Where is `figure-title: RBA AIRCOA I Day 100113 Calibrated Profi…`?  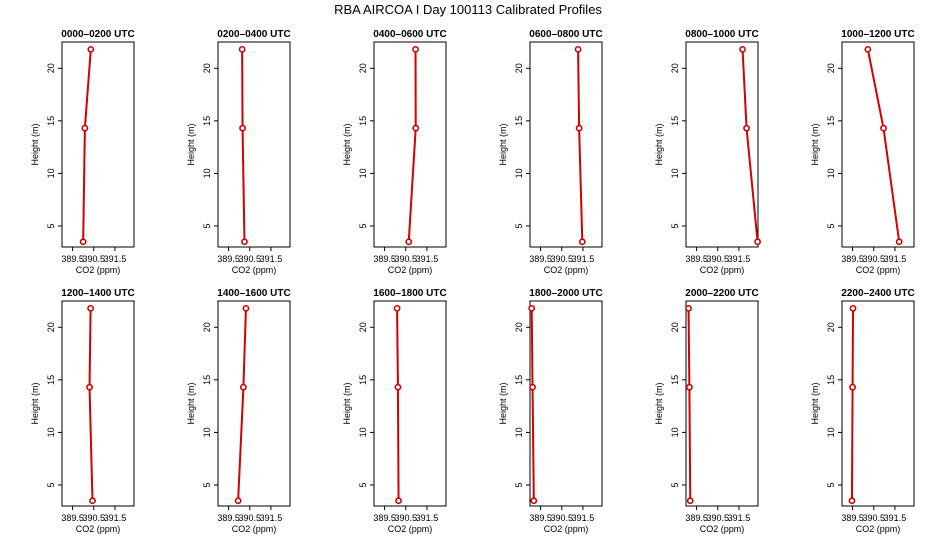
figure-title: RBA AIRCOA I Day 100113 Calibrated Profi… is located at coordinates (468, 9).